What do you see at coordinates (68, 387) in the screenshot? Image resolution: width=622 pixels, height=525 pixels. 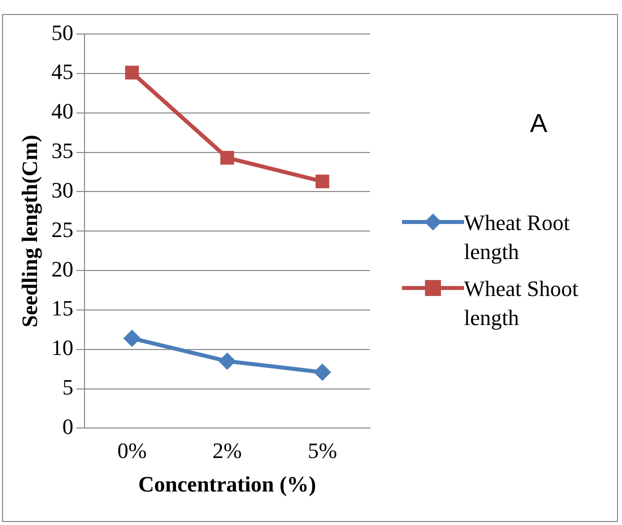 I see `y-tick-label: 5` at bounding box center [68, 387].